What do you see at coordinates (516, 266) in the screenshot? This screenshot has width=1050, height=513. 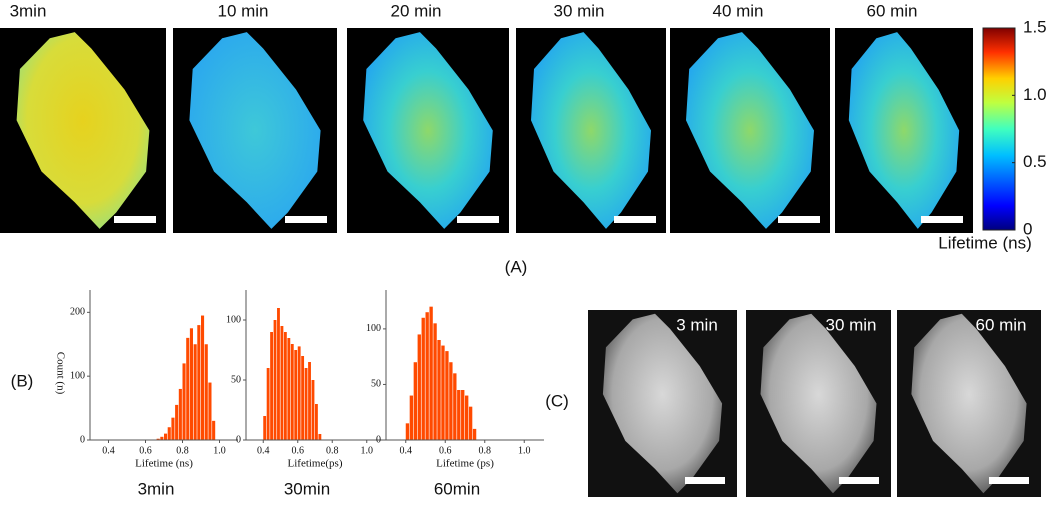 I see `panel-label: (A)` at bounding box center [516, 266].